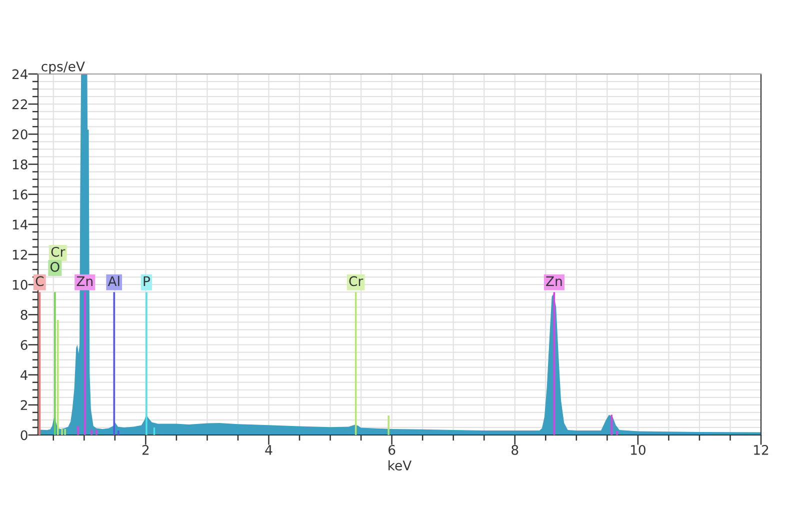 This screenshot has width=791, height=531. What do you see at coordinates (24, 345) in the screenshot?
I see `y-tick-label: 6` at bounding box center [24, 345].